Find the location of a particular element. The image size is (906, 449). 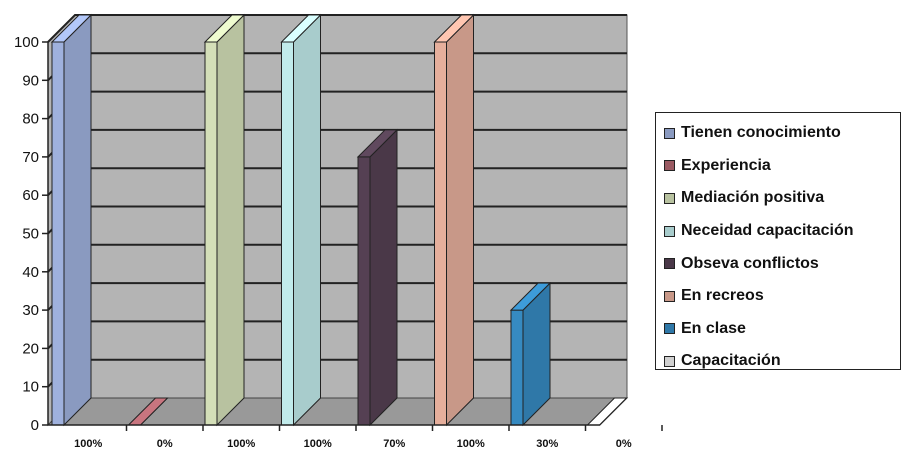

legend-item: Obseva conflictos is located at coordinates (782, 263).